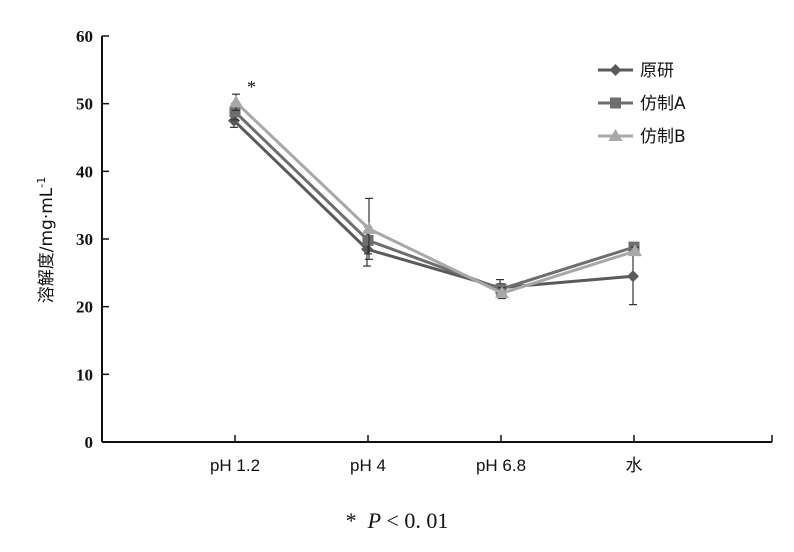  I want to click on y-tick-label: 30, so click(84, 239).